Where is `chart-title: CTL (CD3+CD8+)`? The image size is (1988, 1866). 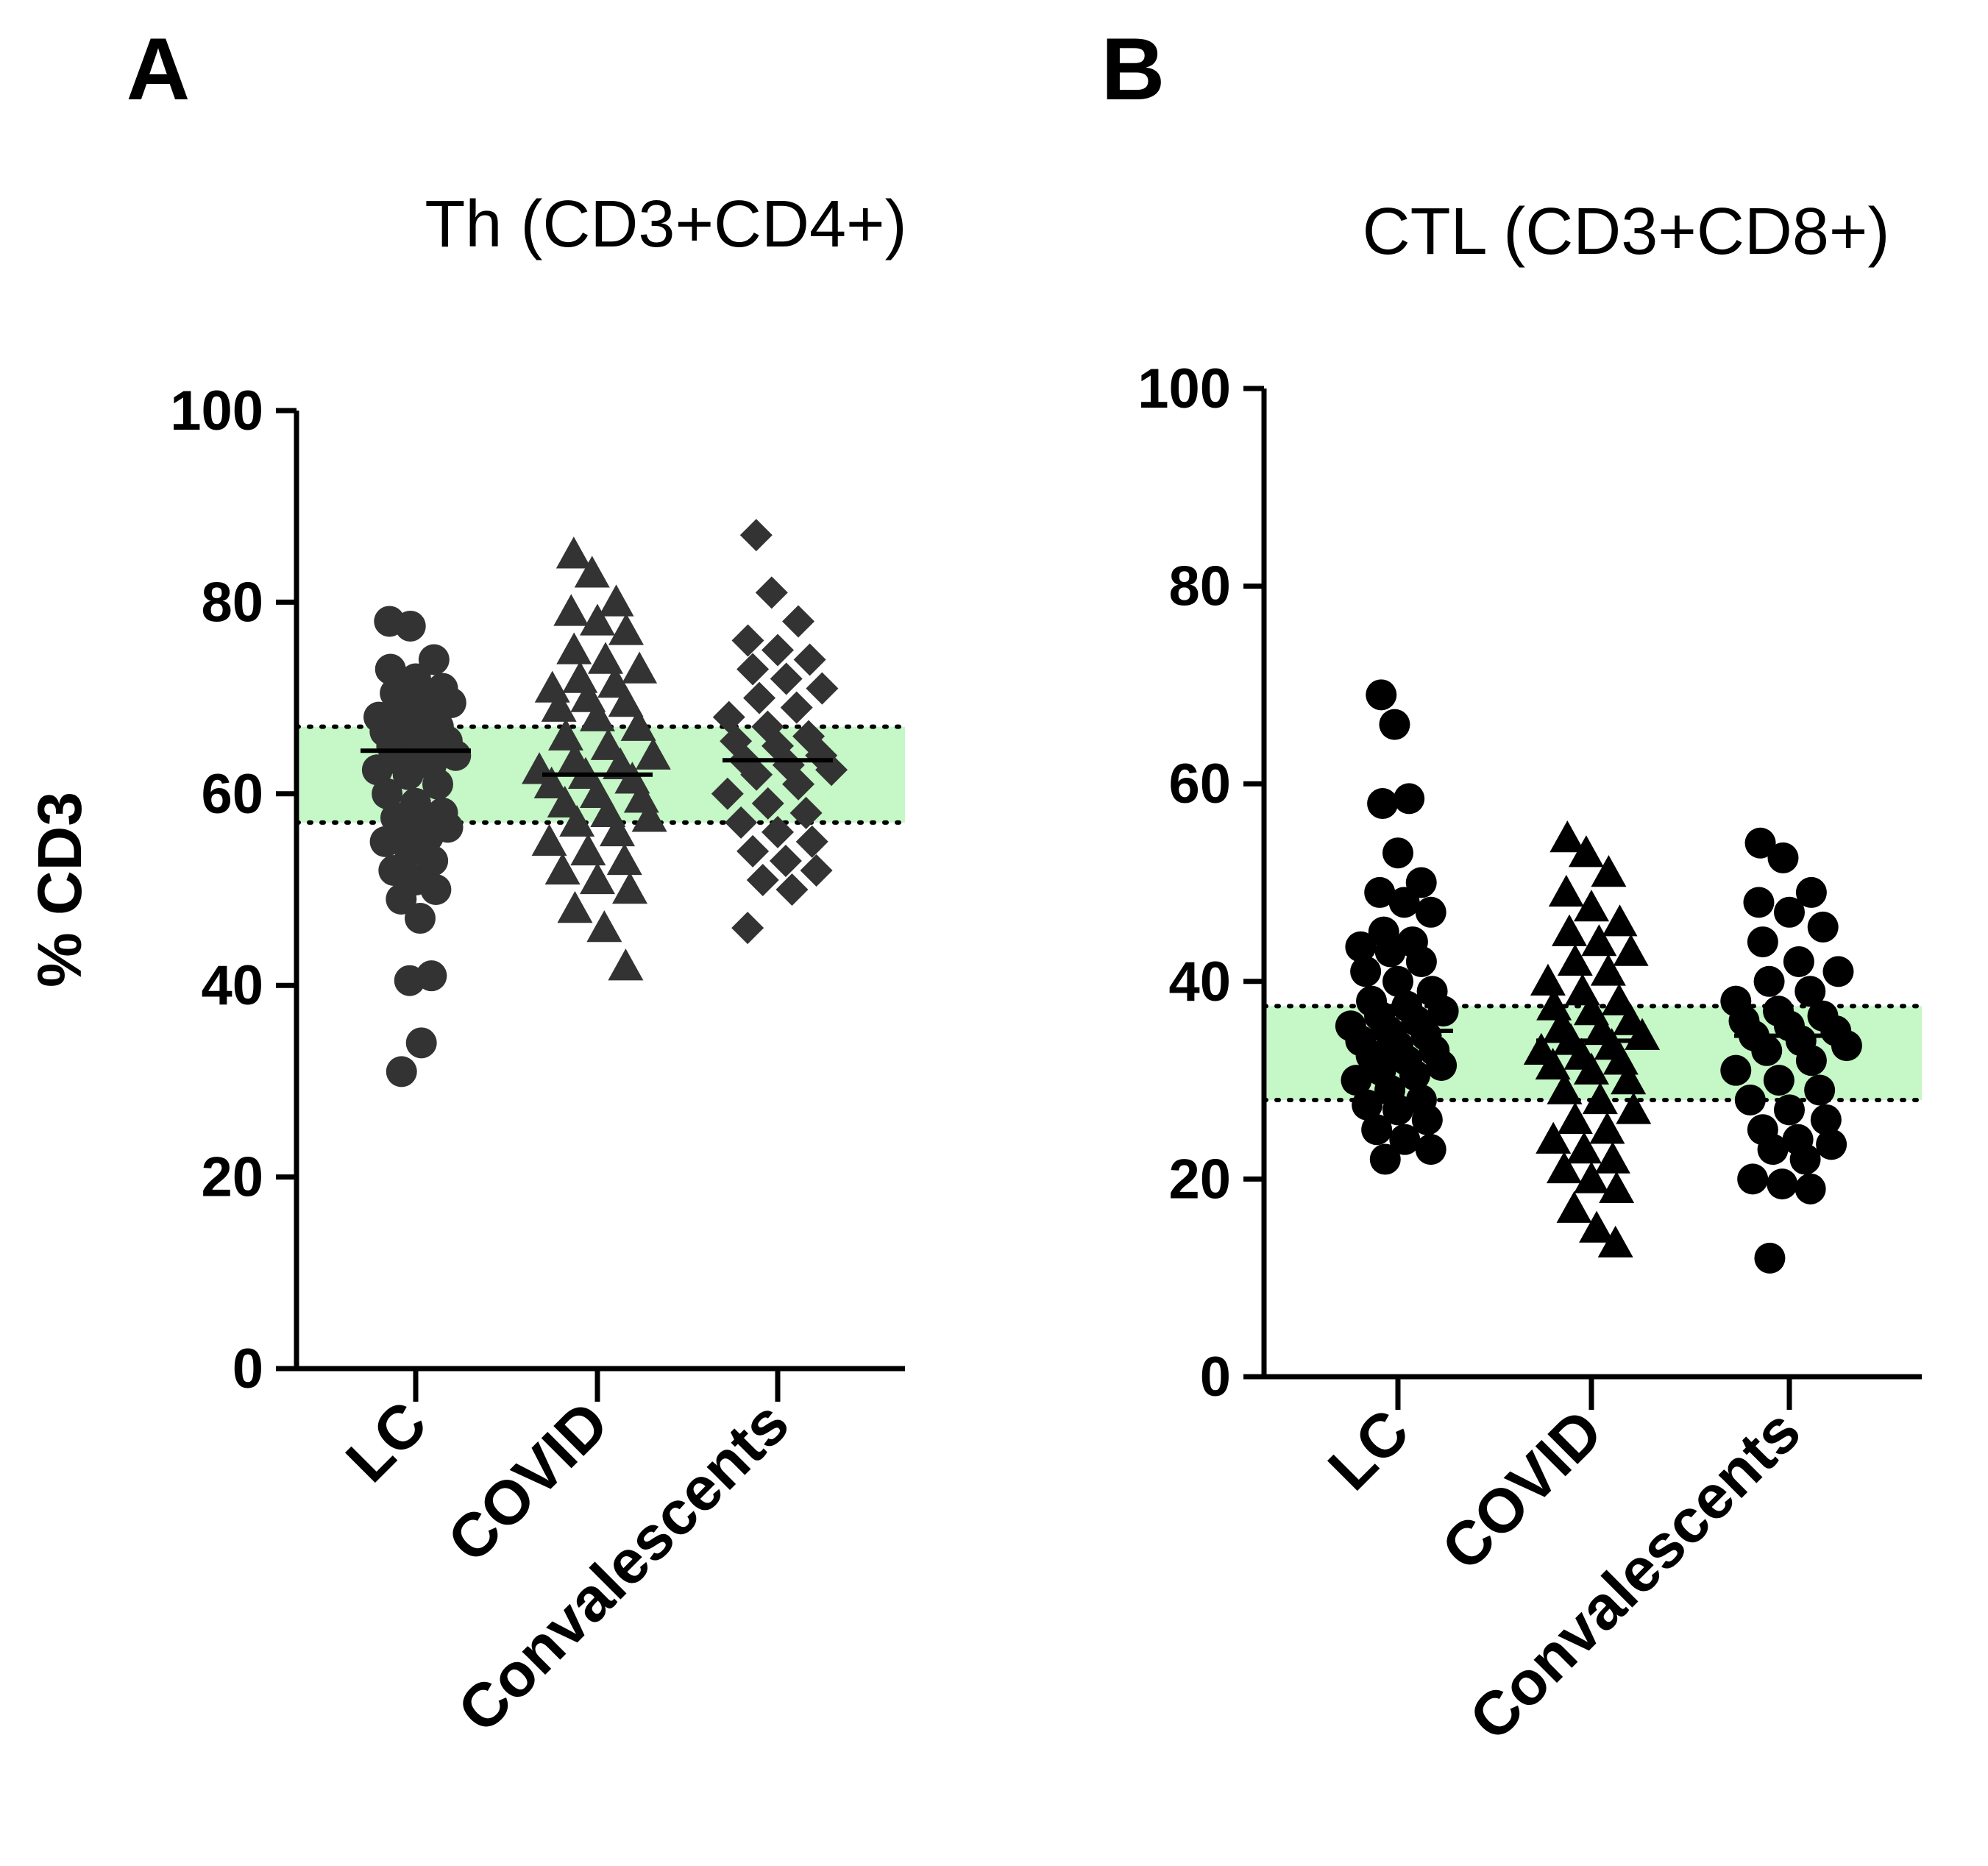
chart-title: CTL (CD3+CD8+) is located at coordinates (1626, 232).